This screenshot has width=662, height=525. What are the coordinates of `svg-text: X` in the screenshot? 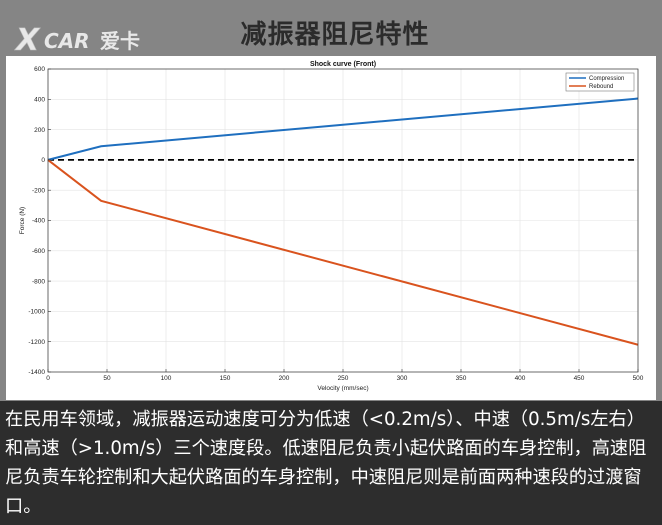 It's located at (27, 40).